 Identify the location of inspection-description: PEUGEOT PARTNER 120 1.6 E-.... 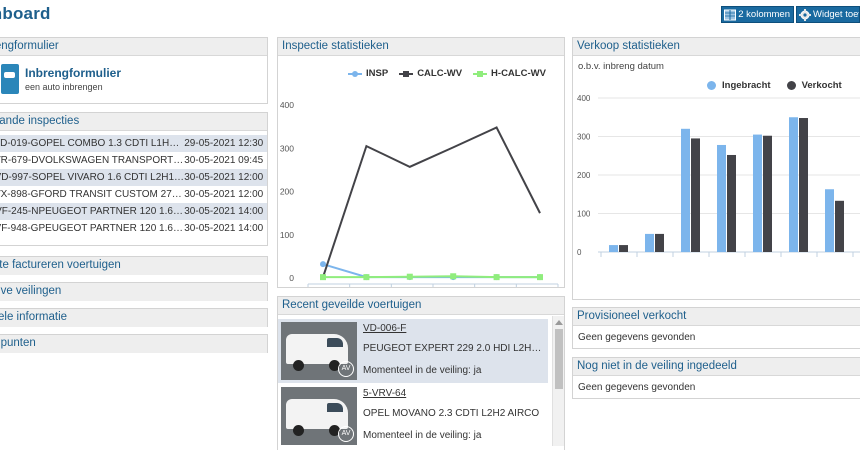
(111, 228).